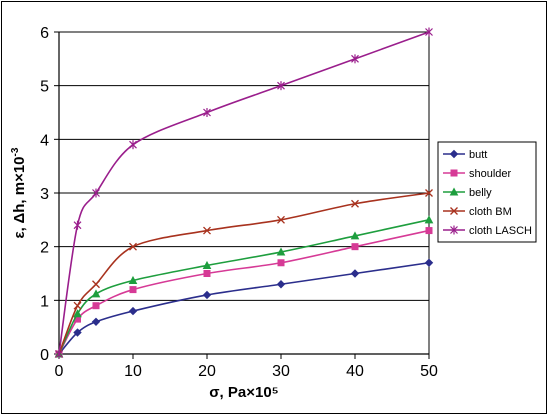  Describe the element at coordinates (490, 212) in the screenshot. I see `legend-label-cloth-bm: cloth BM` at that location.